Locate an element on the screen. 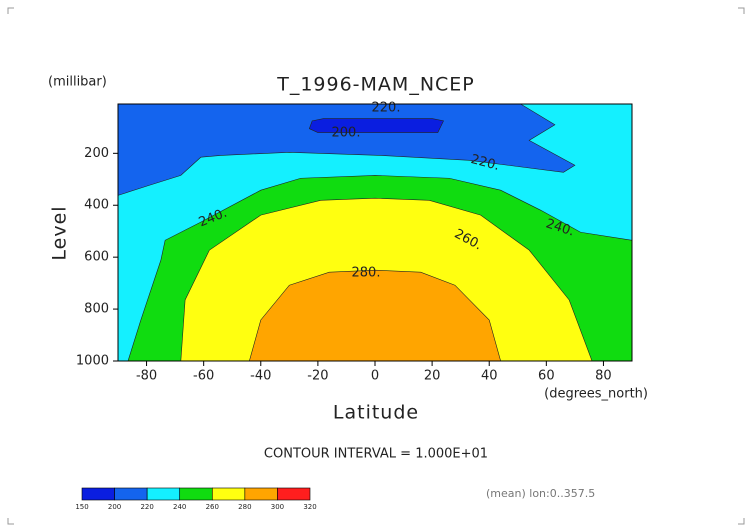  colorbar-label: 240 is located at coordinates (179, 507).